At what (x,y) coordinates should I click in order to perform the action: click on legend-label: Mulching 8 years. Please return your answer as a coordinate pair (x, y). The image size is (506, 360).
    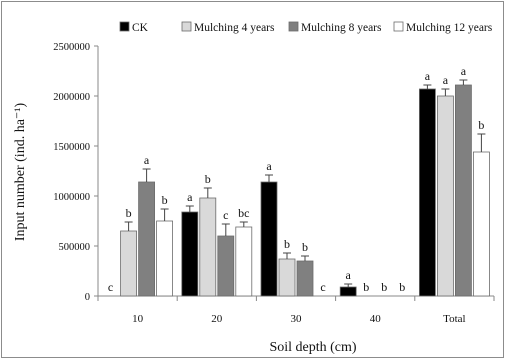
    Looking at the image, I should click on (341, 28).